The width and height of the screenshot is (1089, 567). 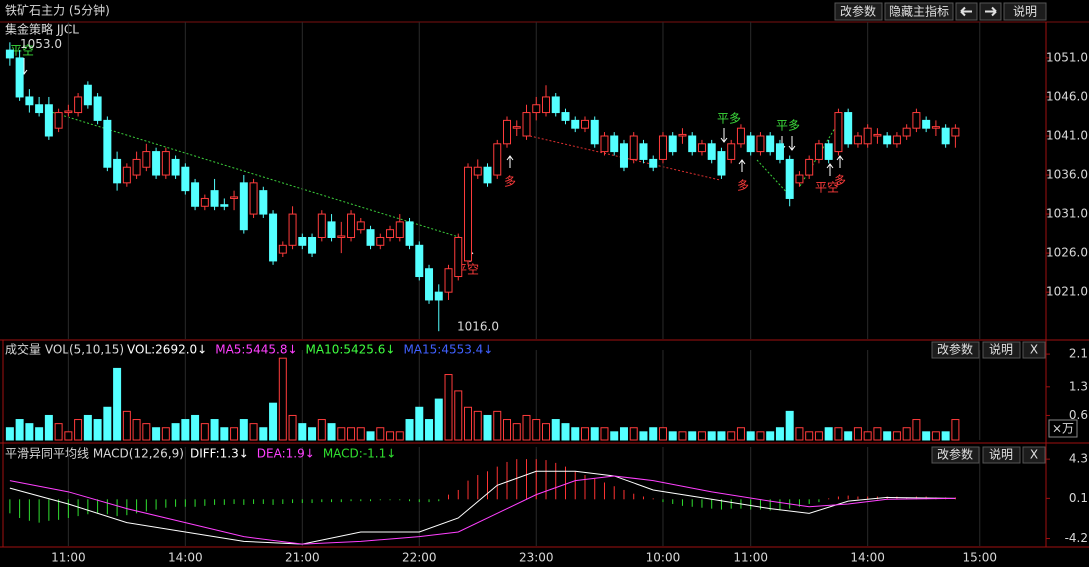 I want to click on x-tick-label: 10:00, so click(x=663, y=558).